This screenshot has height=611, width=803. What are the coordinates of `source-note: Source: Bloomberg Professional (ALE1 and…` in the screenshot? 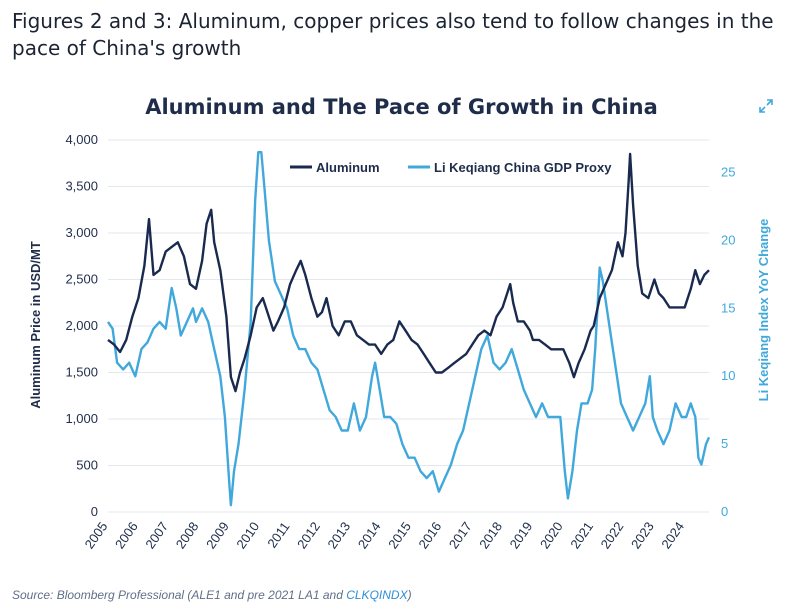 It's located at (212, 595).